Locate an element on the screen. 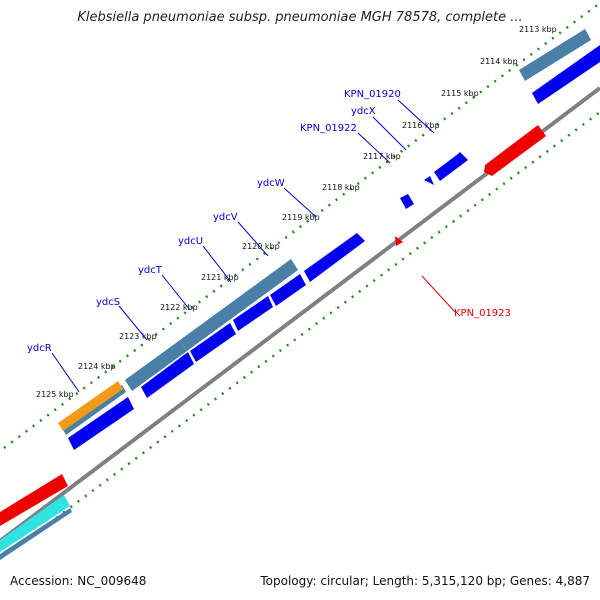 The width and height of the screenshot is (600, 600). kbp-tick-label: 2118 kbp is located at coordinates (341, 187).